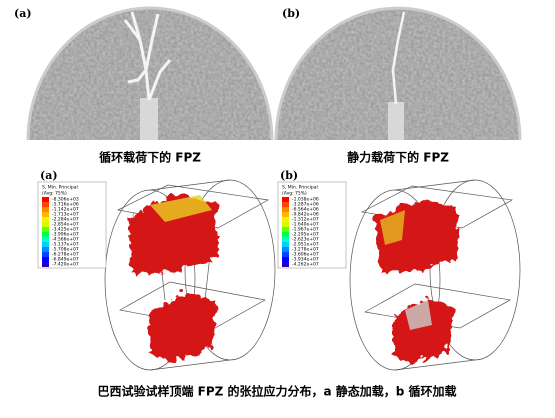  Describe the element at coordinates (65, 240) in the screenshot. I see `legend-value: -4.566e+07` at that location.